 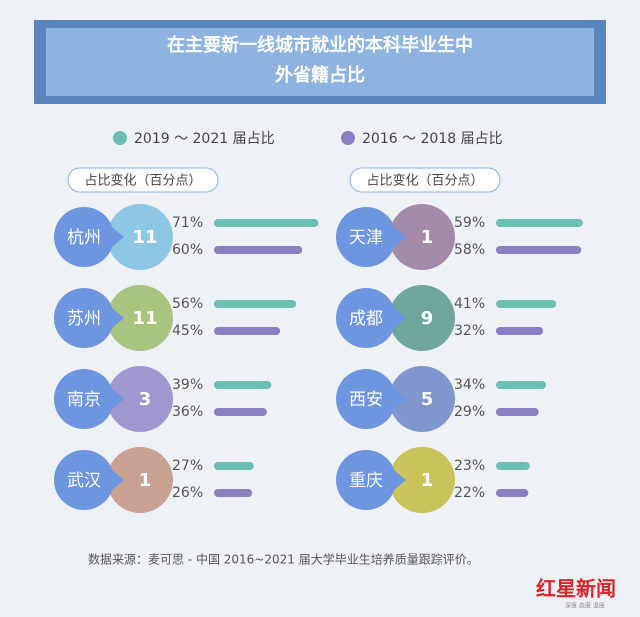 I want to click on city-label: 成都, so click(x=366, y=319).